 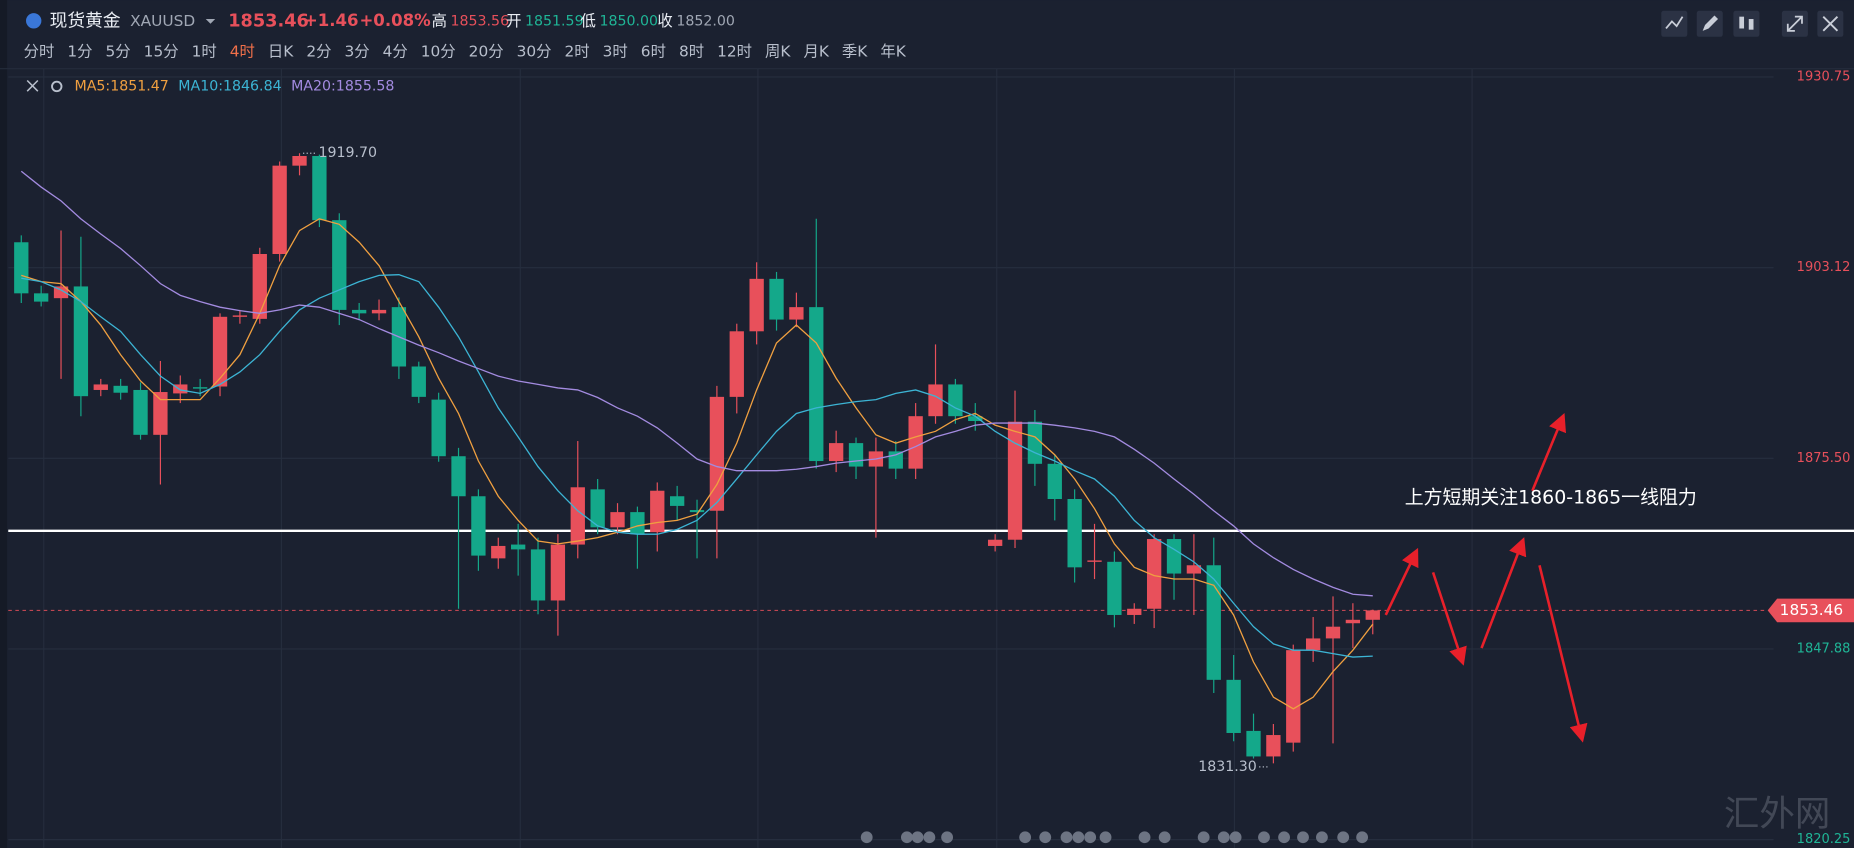 I want to click on period-tab: 10分, so click(x=438, y=52).